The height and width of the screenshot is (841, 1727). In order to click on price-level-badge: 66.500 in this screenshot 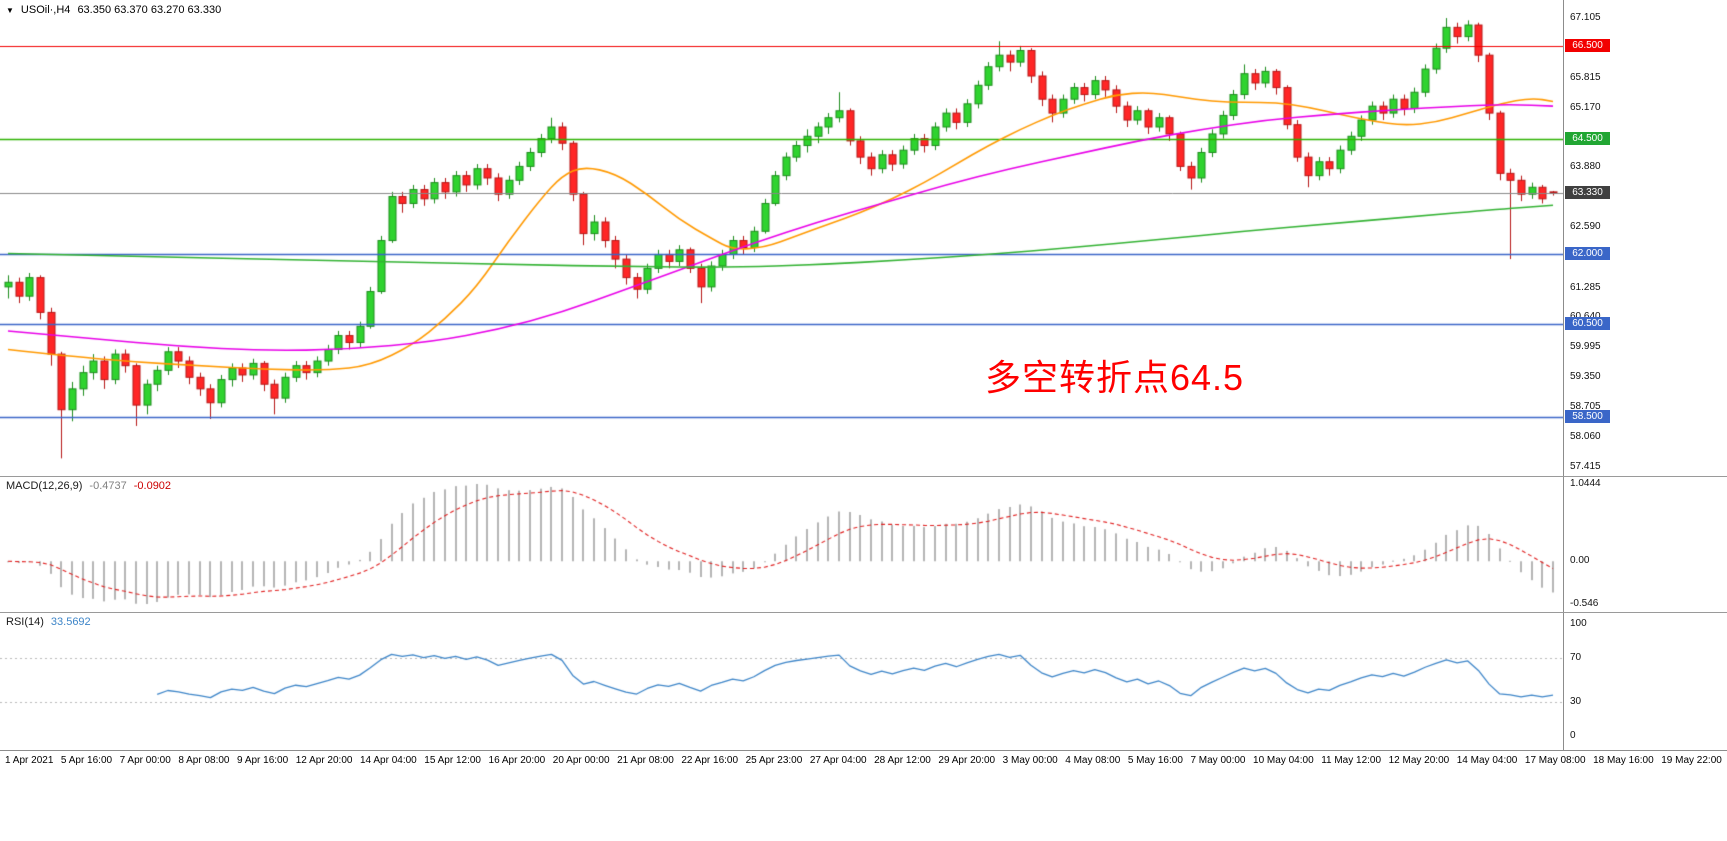, I will do `click(1587, 45)`.